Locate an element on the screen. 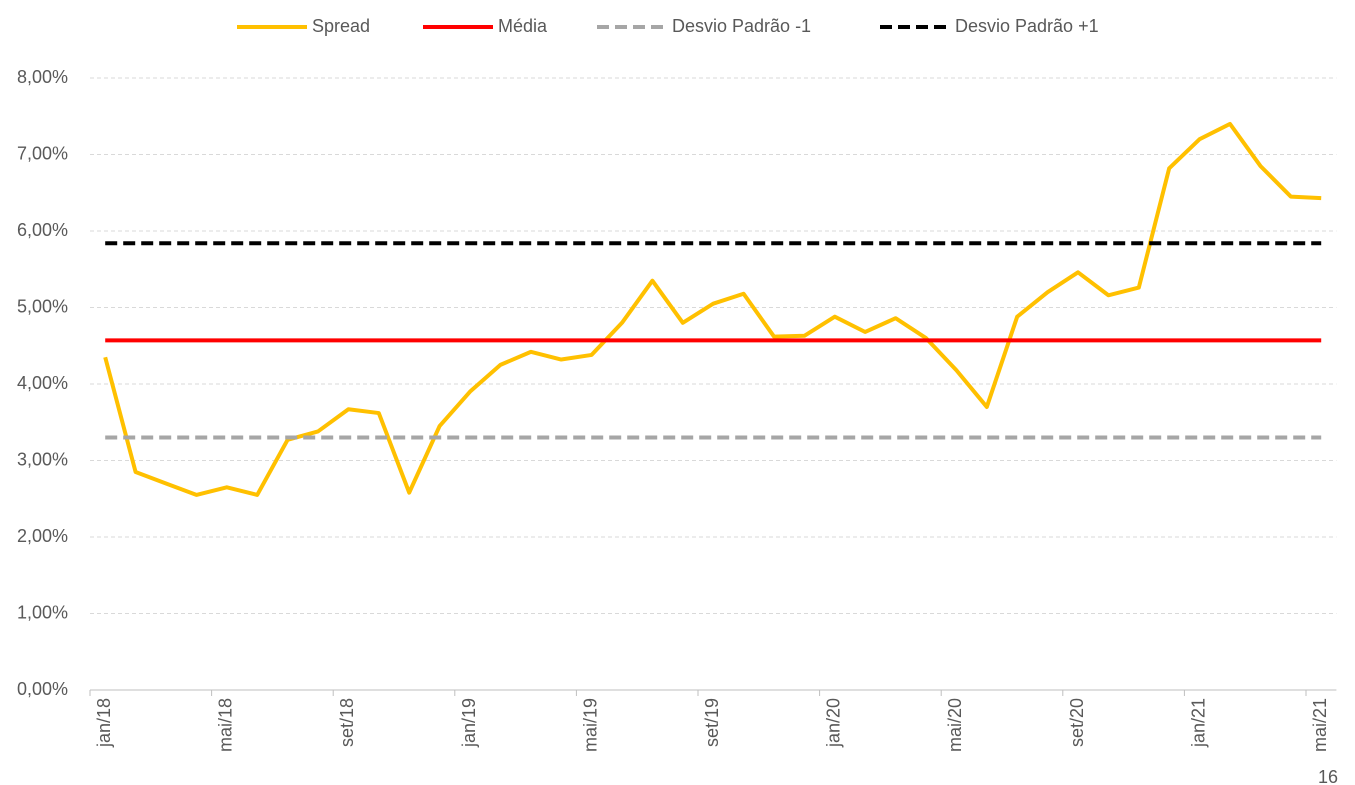 The width and height of the screenshot is (1355, 785). page-number: 16 is located at coordinates (1328, 776).